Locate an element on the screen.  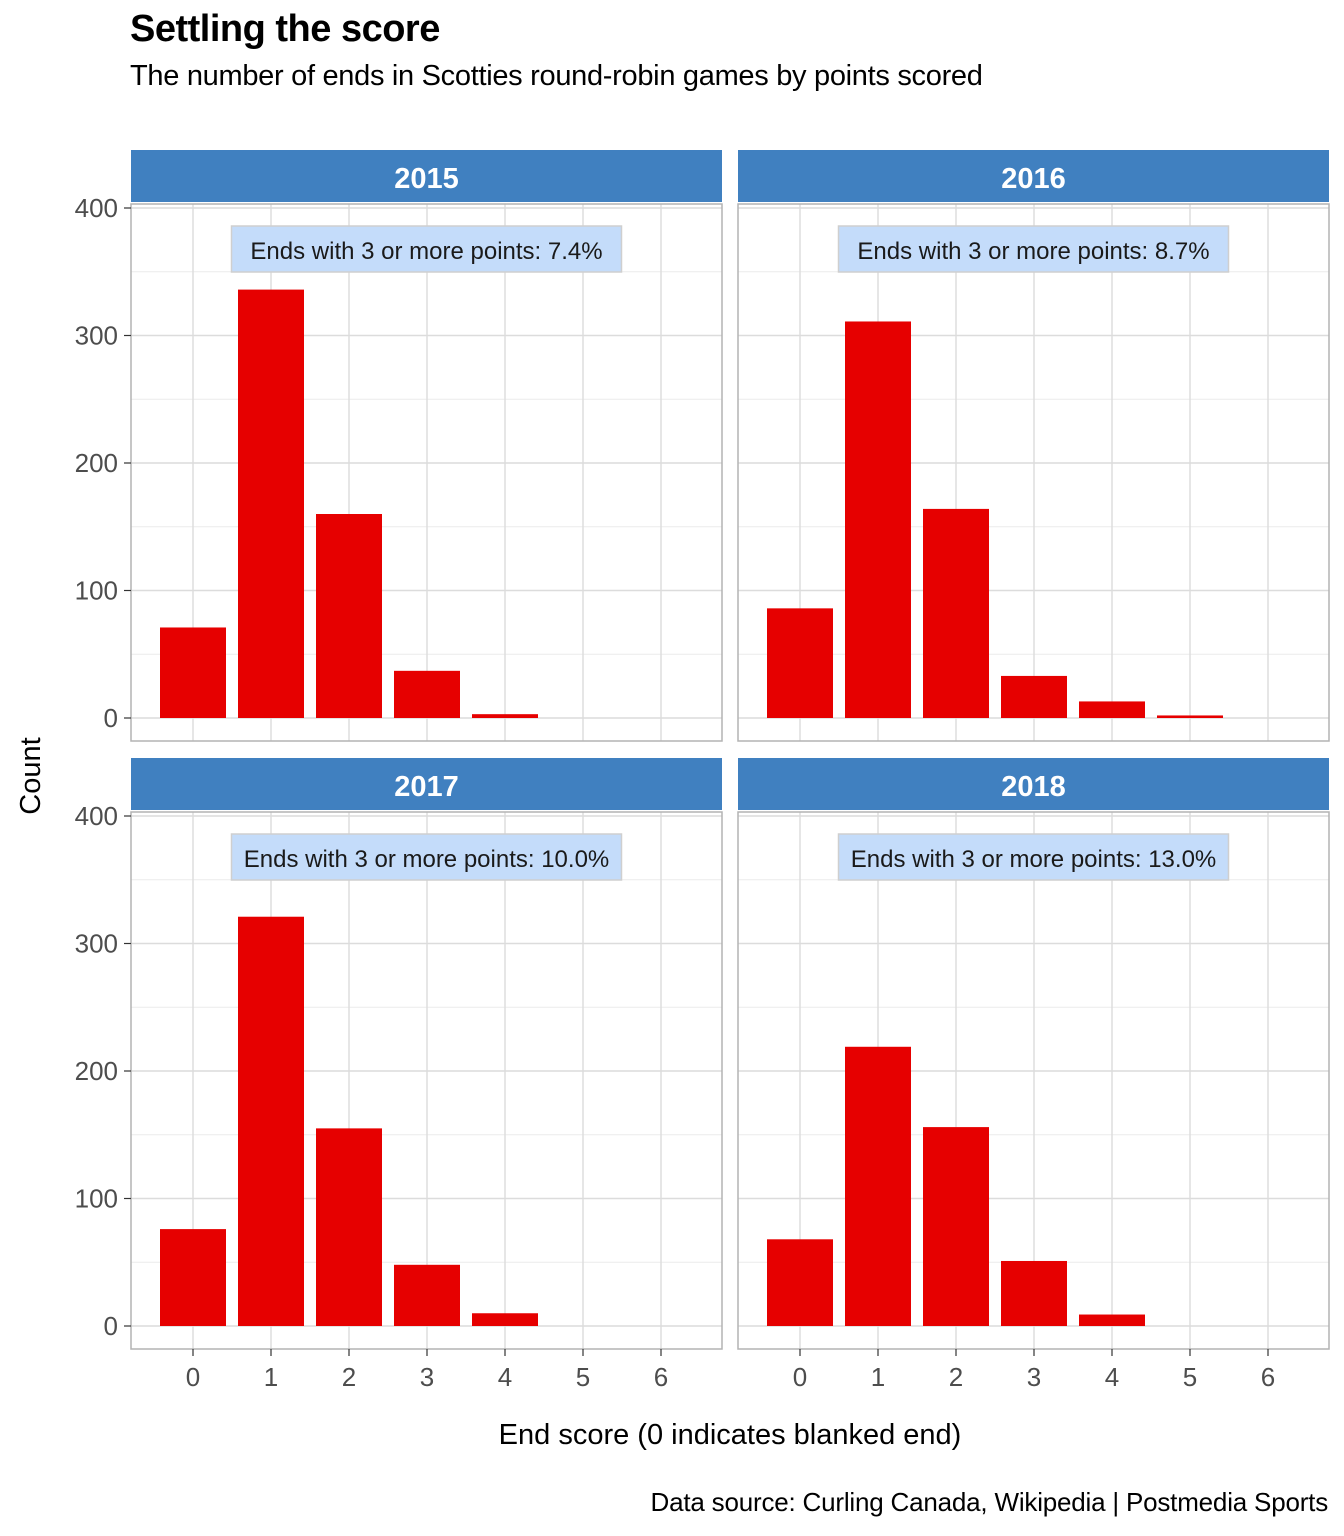
facet-strip-2018 is located at coordinates (1033, 784).